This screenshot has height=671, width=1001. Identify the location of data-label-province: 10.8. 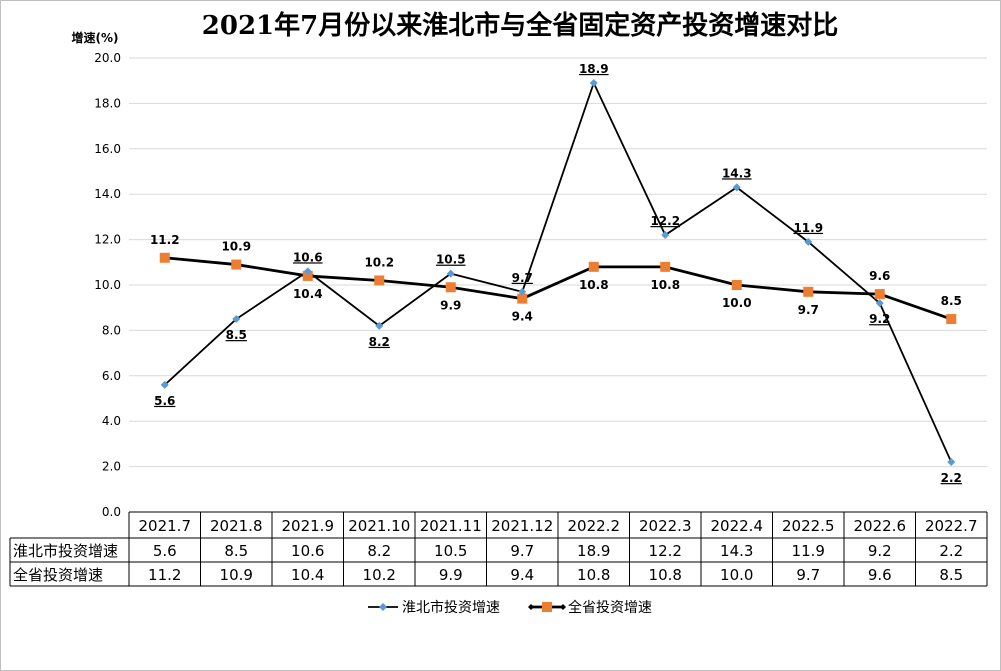
(594, 285).